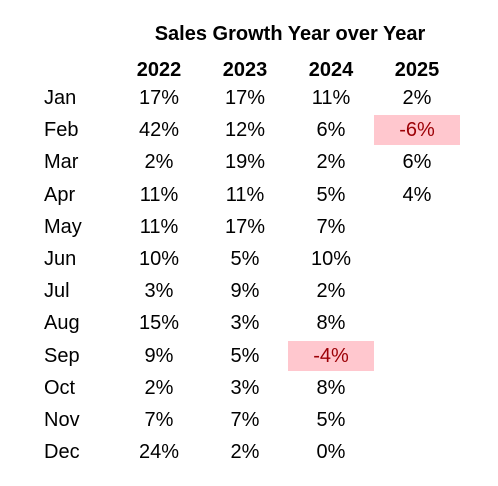 The width and height of the screenshot is (498, 486). Describe the element at coordinates (60, 387) in the screenshot. I see `month-label: Oct` at that location.